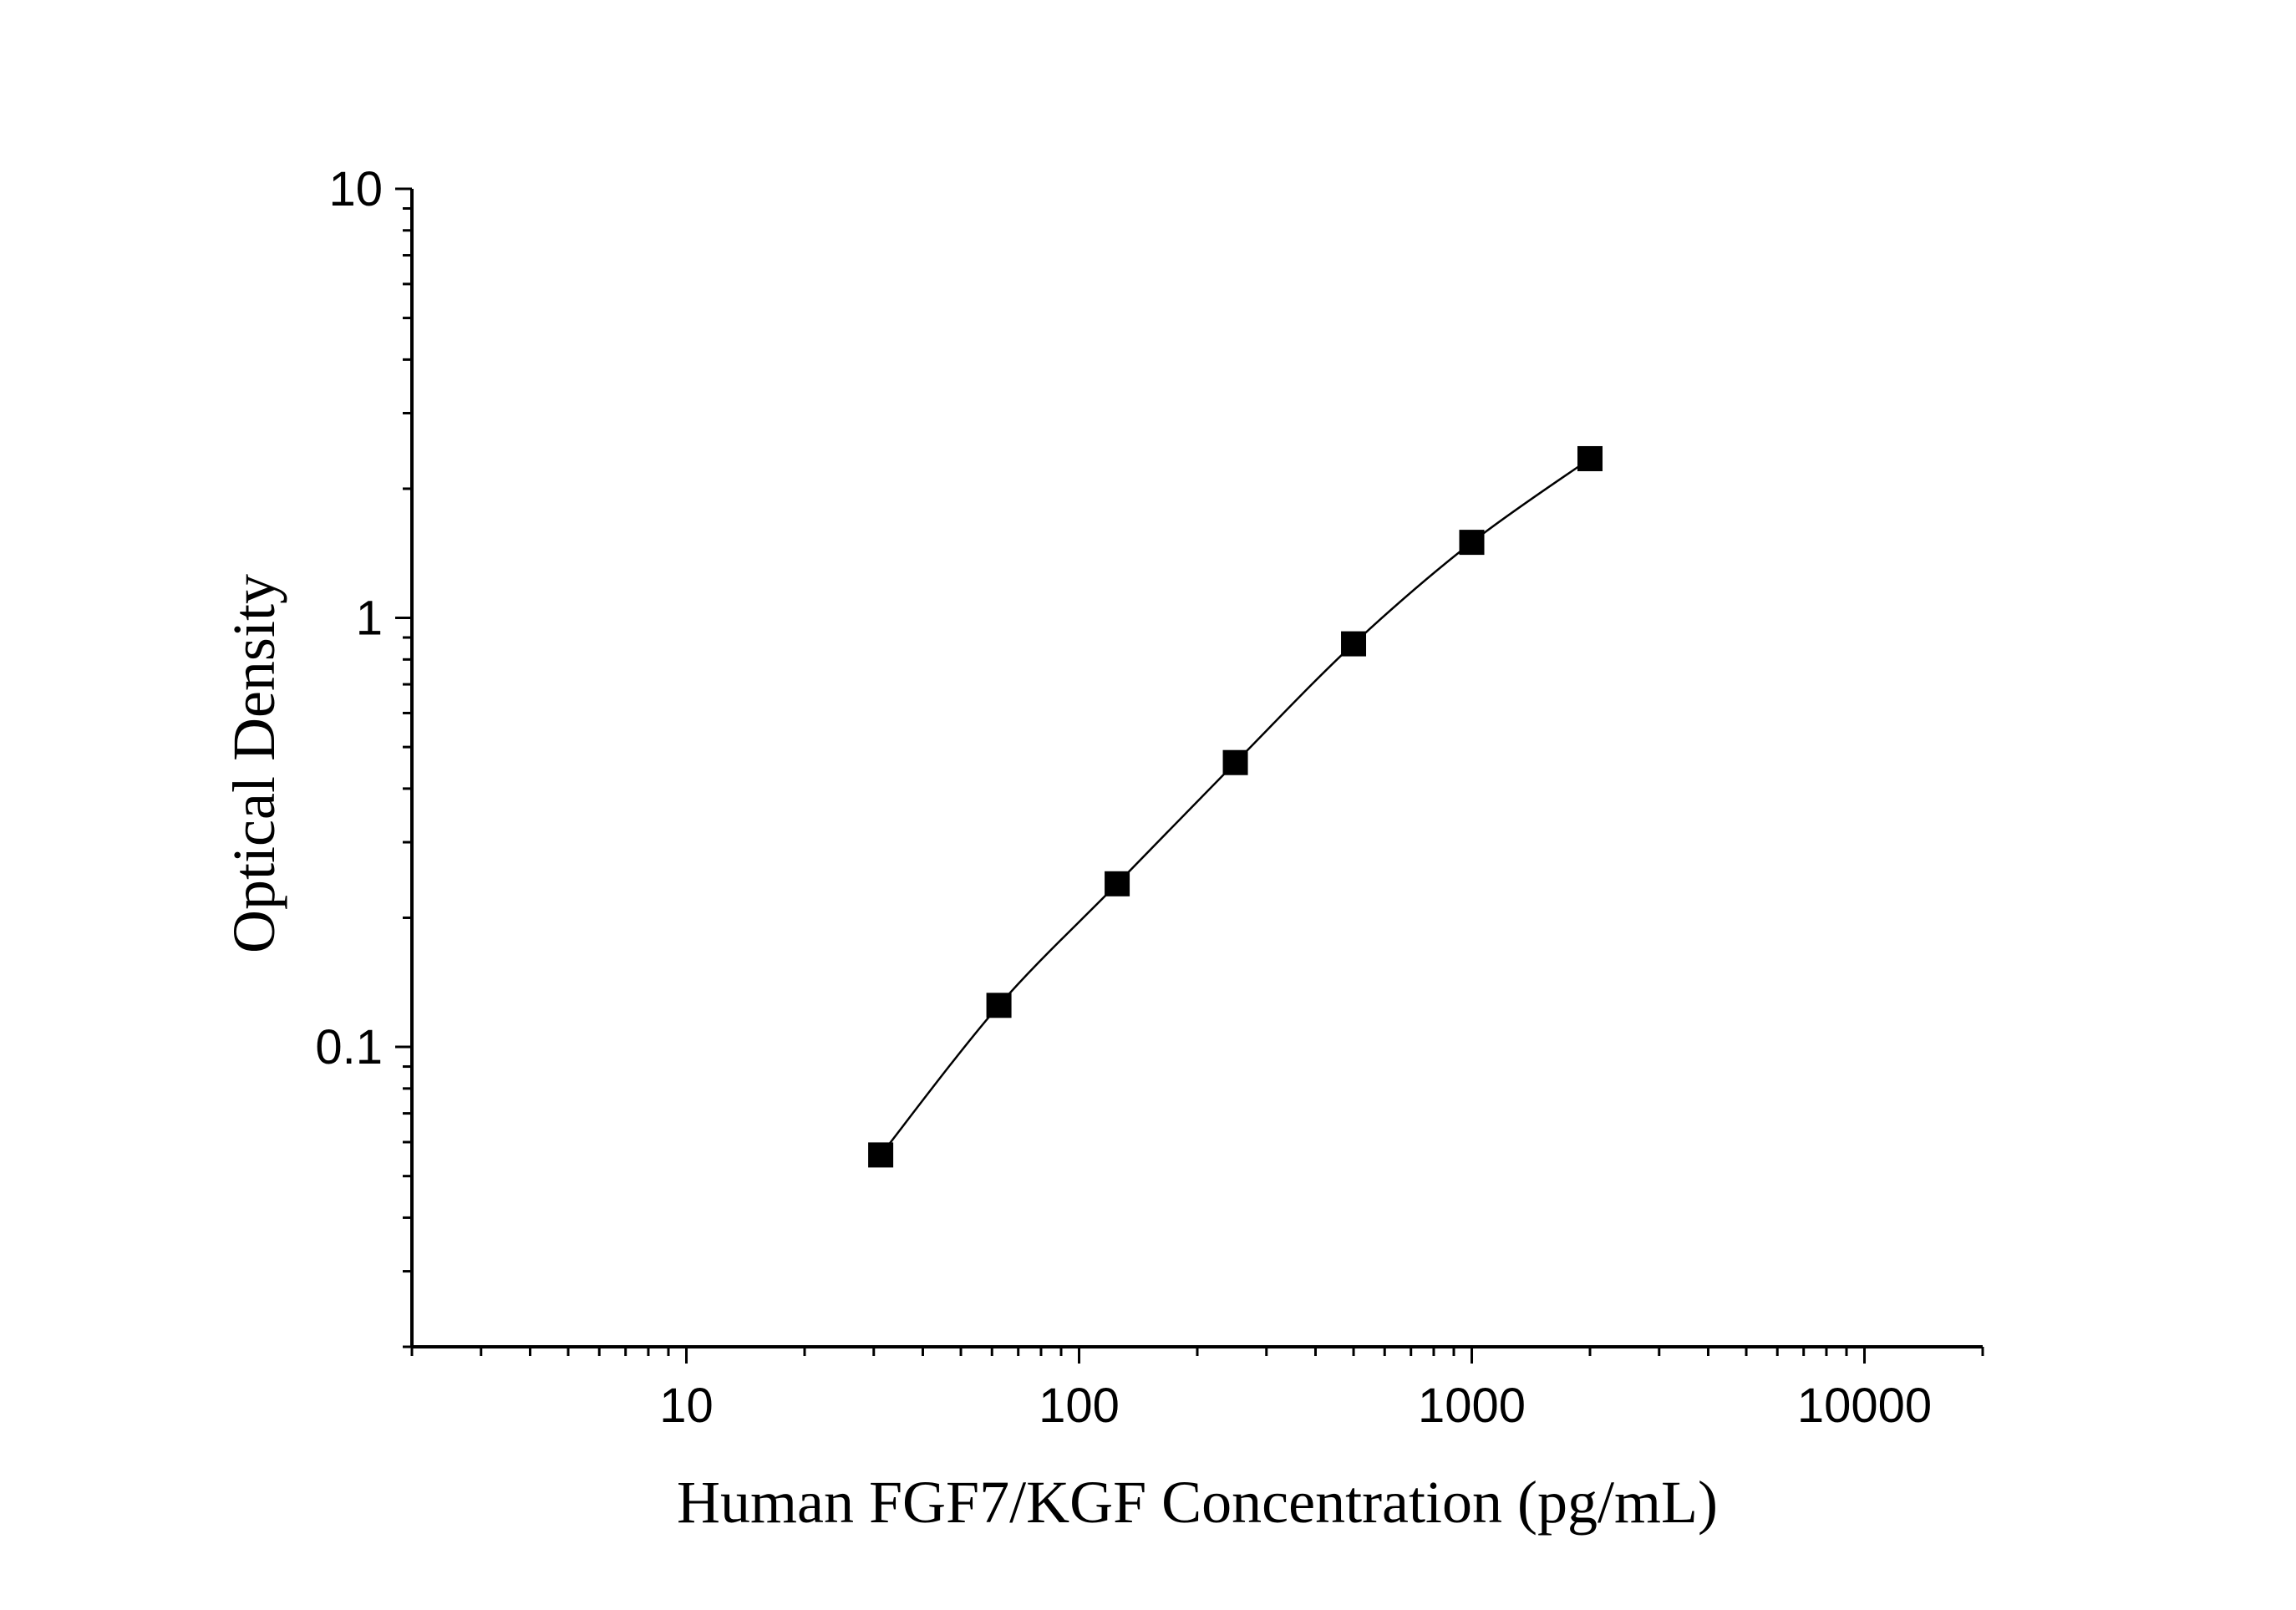 Image resolution: width=2296 pixels, height=1610 pixels. What do you see at coordinates (1079, 1406) in the screenshot?
I see `x-tick-label: 100` at bounding box center [1079, 1406].